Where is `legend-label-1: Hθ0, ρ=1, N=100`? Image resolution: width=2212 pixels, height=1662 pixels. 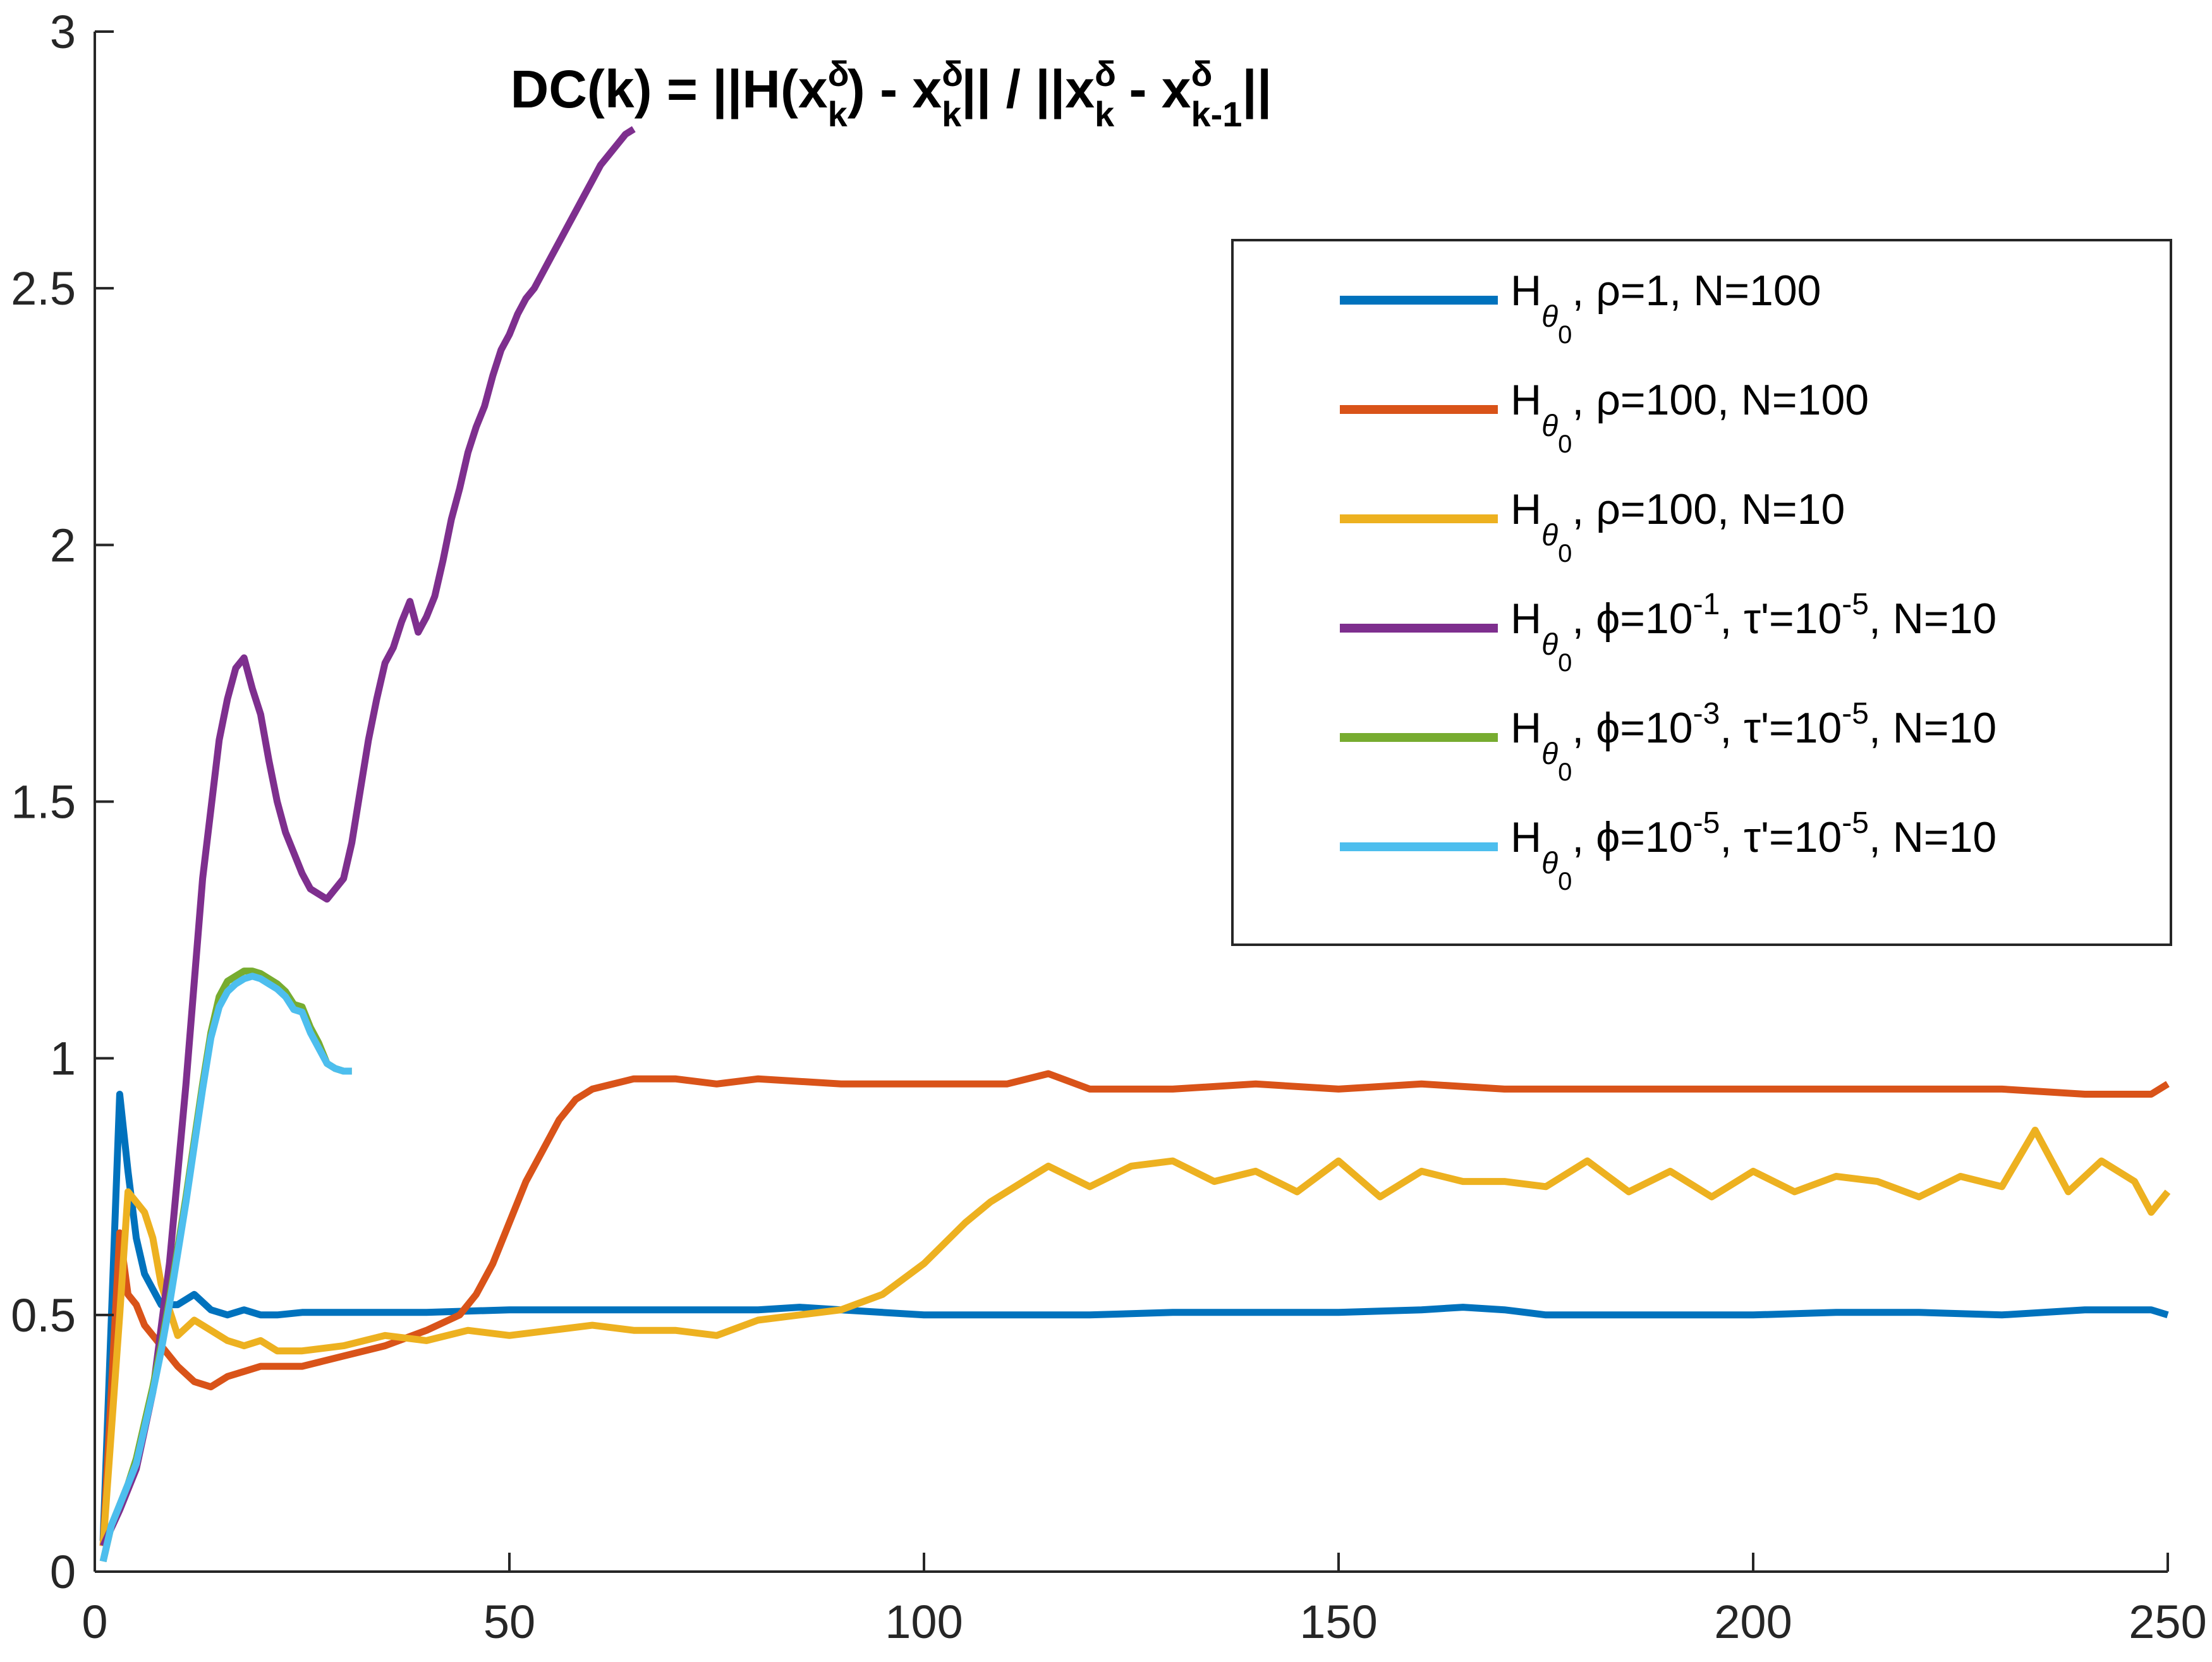
legend-label-1: Hθ0, ρ=1, N=100 is located at coordinates (1665, 308).